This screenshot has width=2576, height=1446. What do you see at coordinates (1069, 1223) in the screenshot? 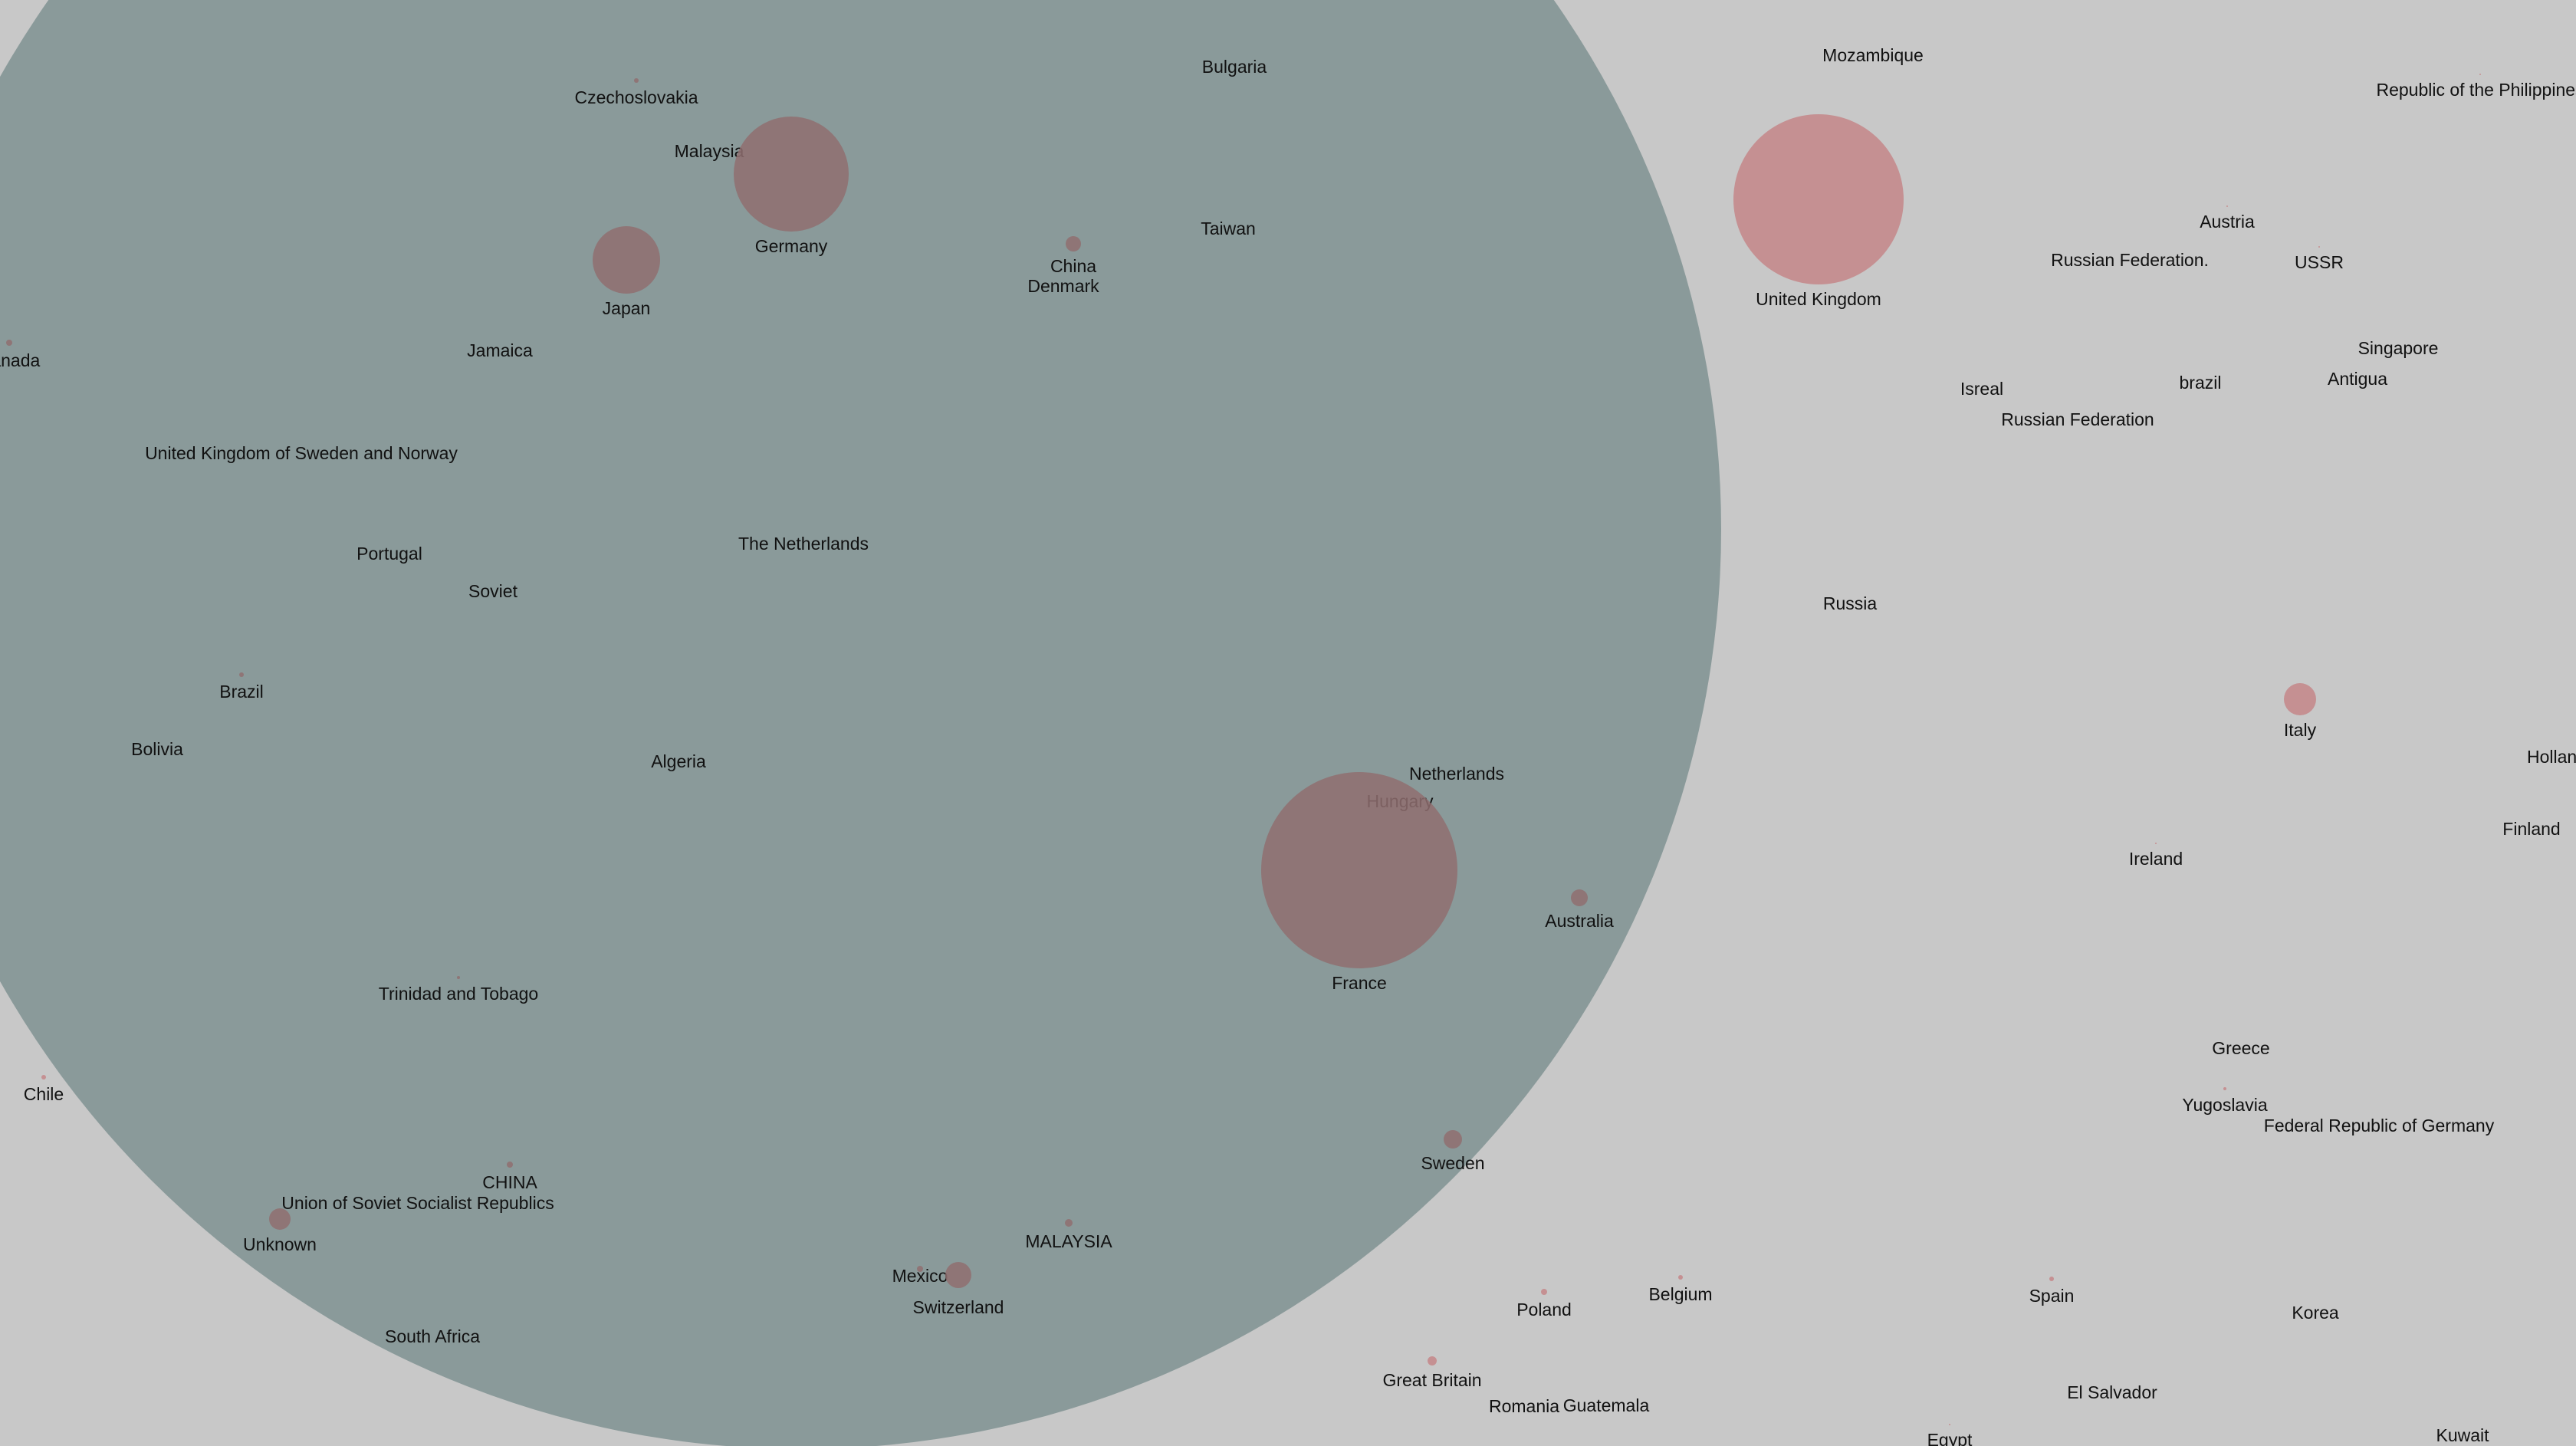
I see `bubble-malaysia` at bounding box center [1069, 1223].